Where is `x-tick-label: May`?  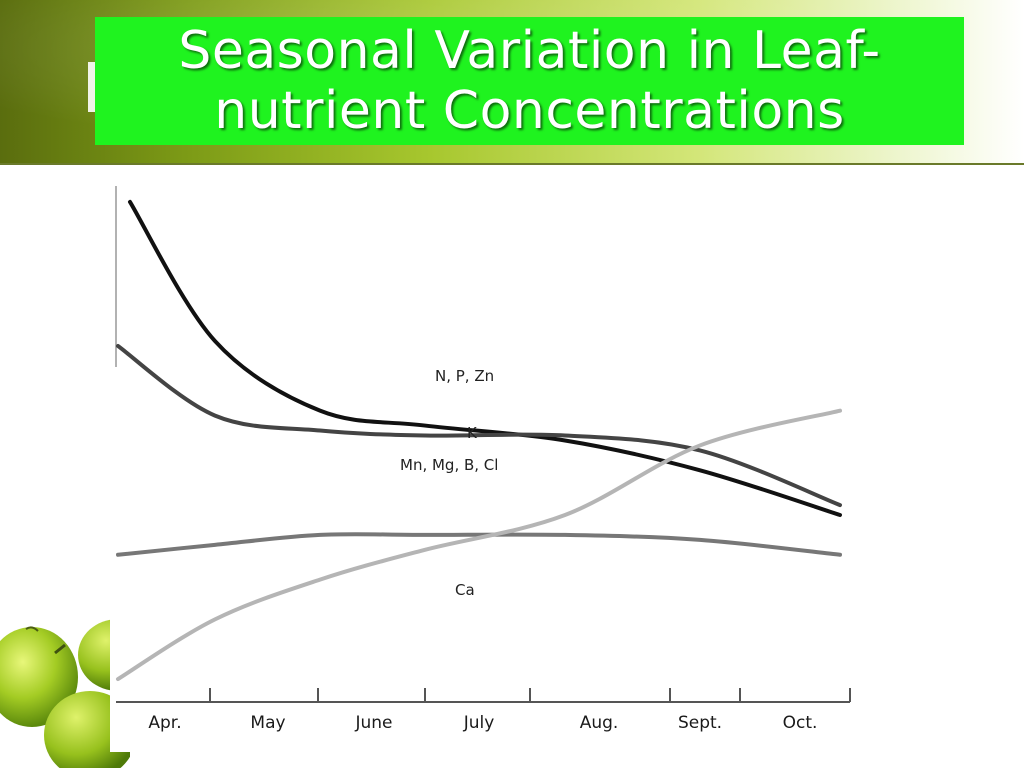
x-tick-label: May is located at coordinates (267, 723).